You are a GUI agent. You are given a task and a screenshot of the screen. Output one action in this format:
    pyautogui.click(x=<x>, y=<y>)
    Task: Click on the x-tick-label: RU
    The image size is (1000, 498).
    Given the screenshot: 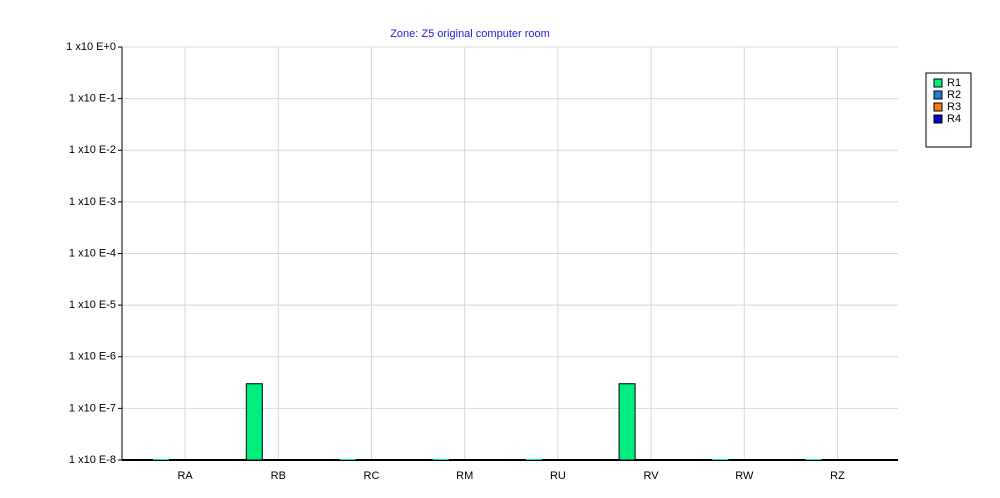 What is the action you would take?
    pyautogui.click(x=558, y=476)
    